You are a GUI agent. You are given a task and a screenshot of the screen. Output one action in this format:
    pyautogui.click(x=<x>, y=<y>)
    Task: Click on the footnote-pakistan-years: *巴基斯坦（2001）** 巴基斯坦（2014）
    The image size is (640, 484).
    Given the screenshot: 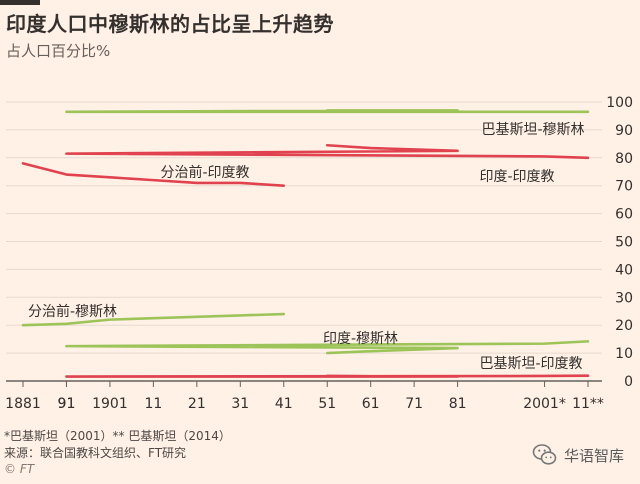 What is the action you would take?
    pyautogui.click(x=117, y=436)
    